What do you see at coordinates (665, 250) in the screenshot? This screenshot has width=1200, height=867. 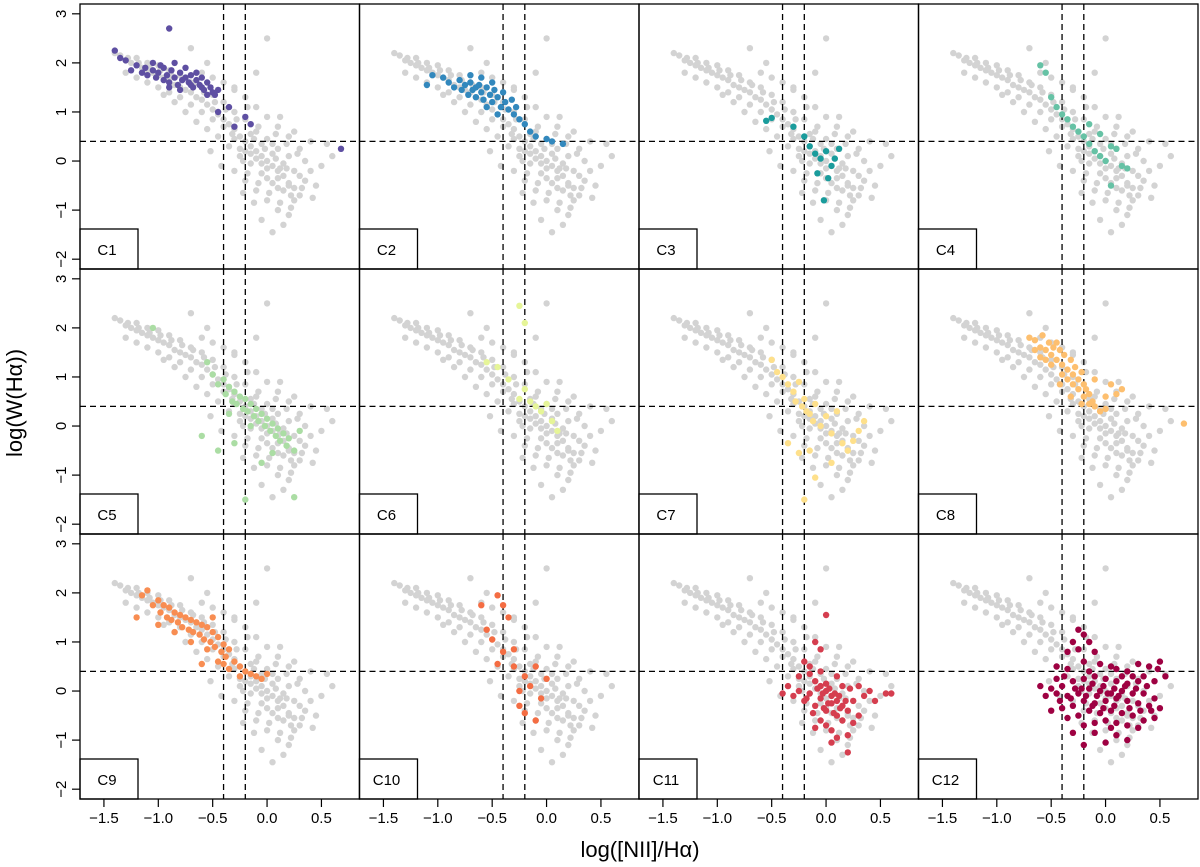 I see `panel-label: C3` at bounding box center [665, 250].